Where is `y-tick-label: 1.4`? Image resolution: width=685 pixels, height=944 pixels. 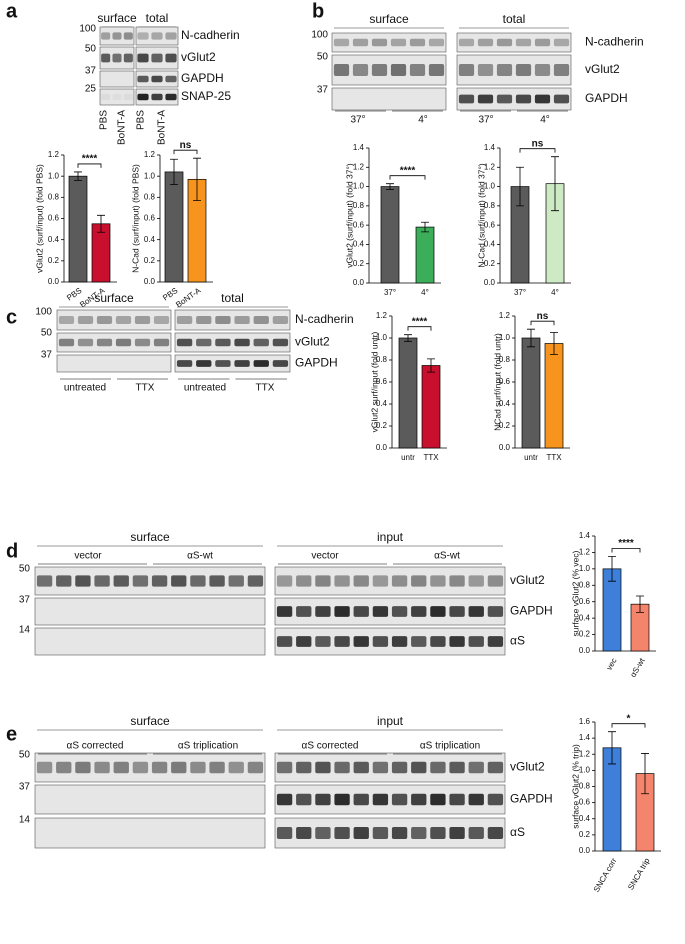
y-tick-label: 1.4 is located at coordinates (585, 535).